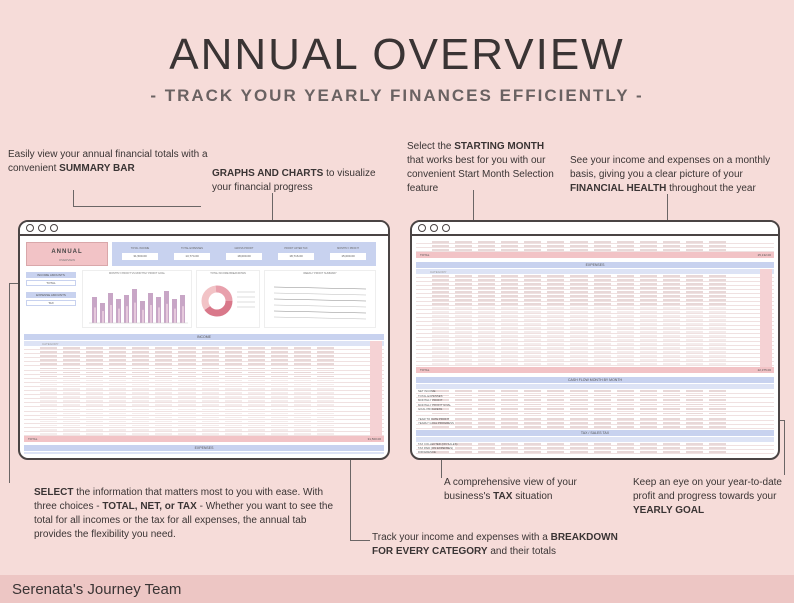 This screenshot has height=603, width=794. Describe the element at coordinates (67, 260) in the screenshot. I see `annual-subtitle: OVERVIEW` at that location.